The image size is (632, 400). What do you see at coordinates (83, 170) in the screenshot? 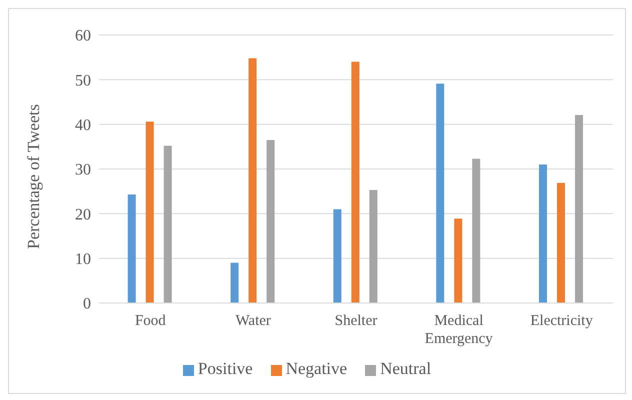
I see `y-tick-label: 30` at bounding box center [83, 170].